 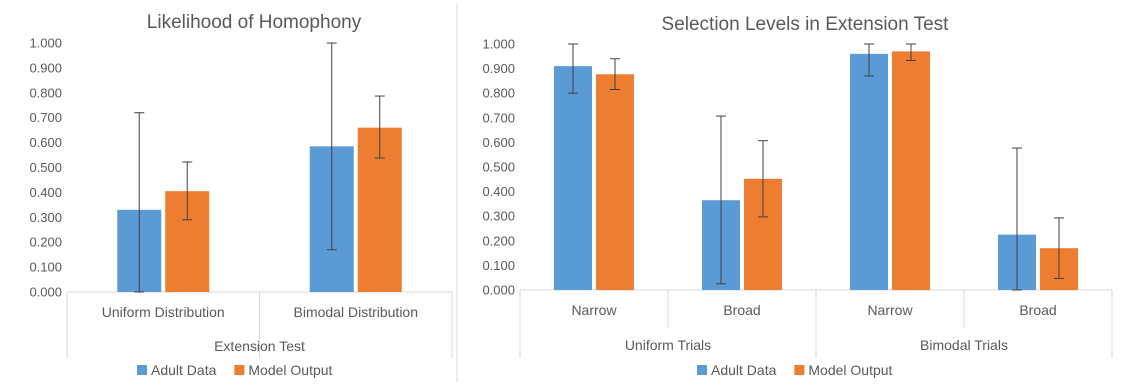 What do you see at coordinates (45, 43) in the screenshot?
I see `chart1-y-tick-label: 1.000` at bounding box center [45, 43].